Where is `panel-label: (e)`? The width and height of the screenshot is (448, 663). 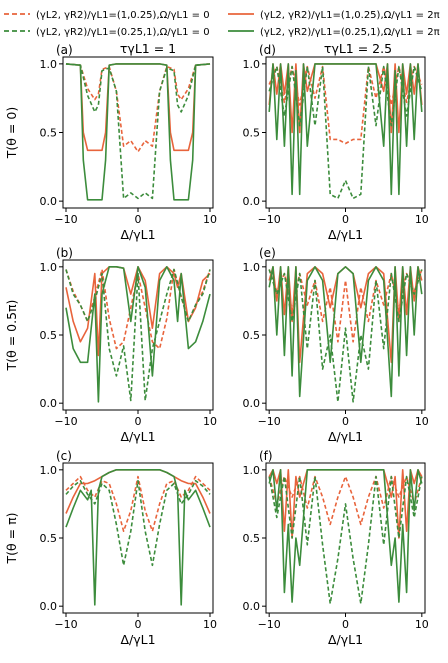
panel-label: (e) is located at coordinates (267, 253).